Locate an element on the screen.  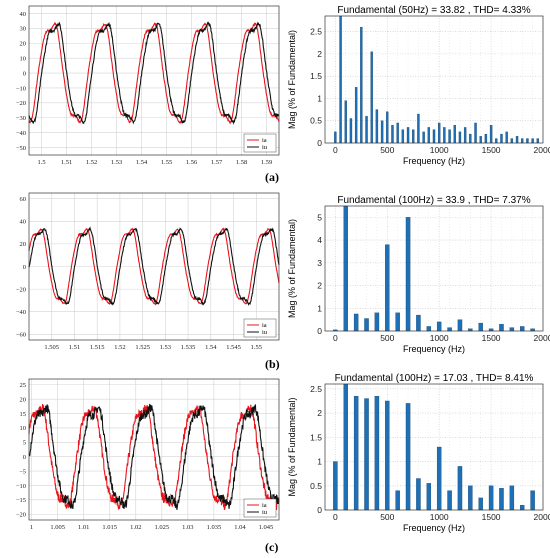
y-tick-label: −40 is located at coordinates (21, 133).